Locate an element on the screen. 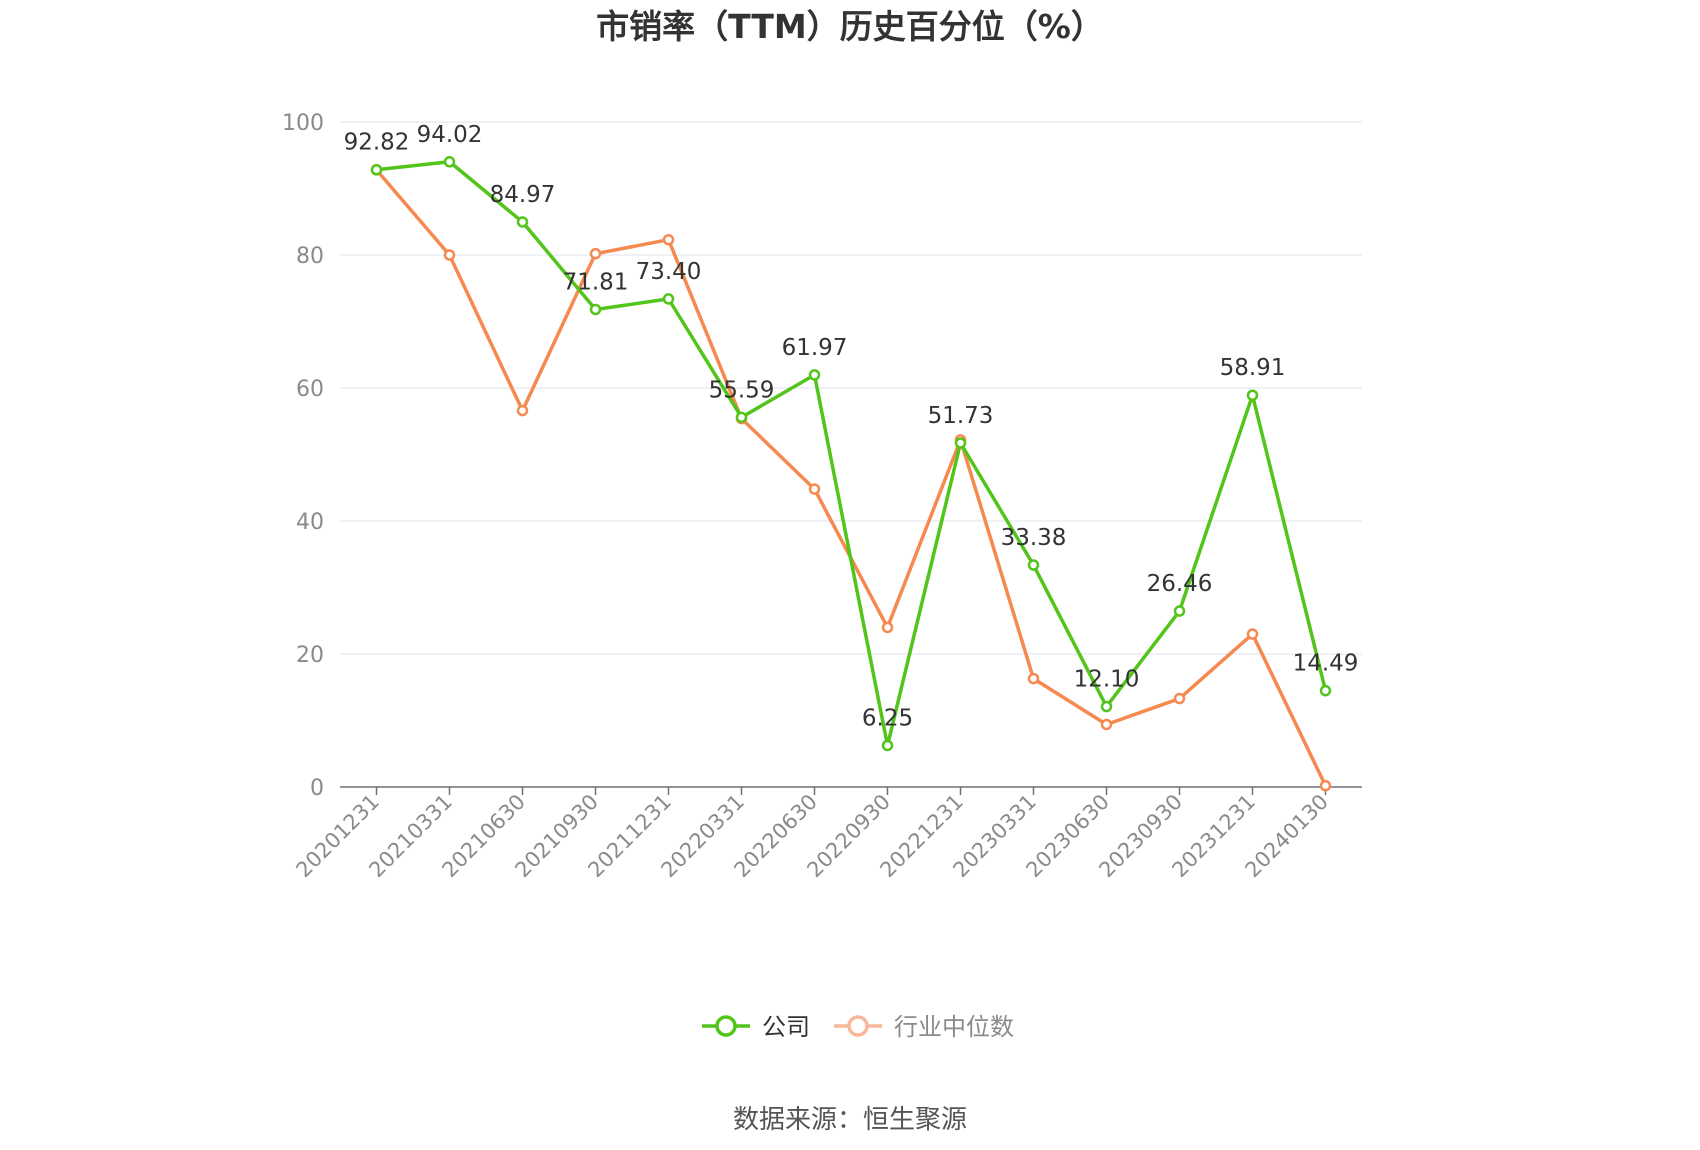  data-label: 73.40 is located at coordinates (669, 272).